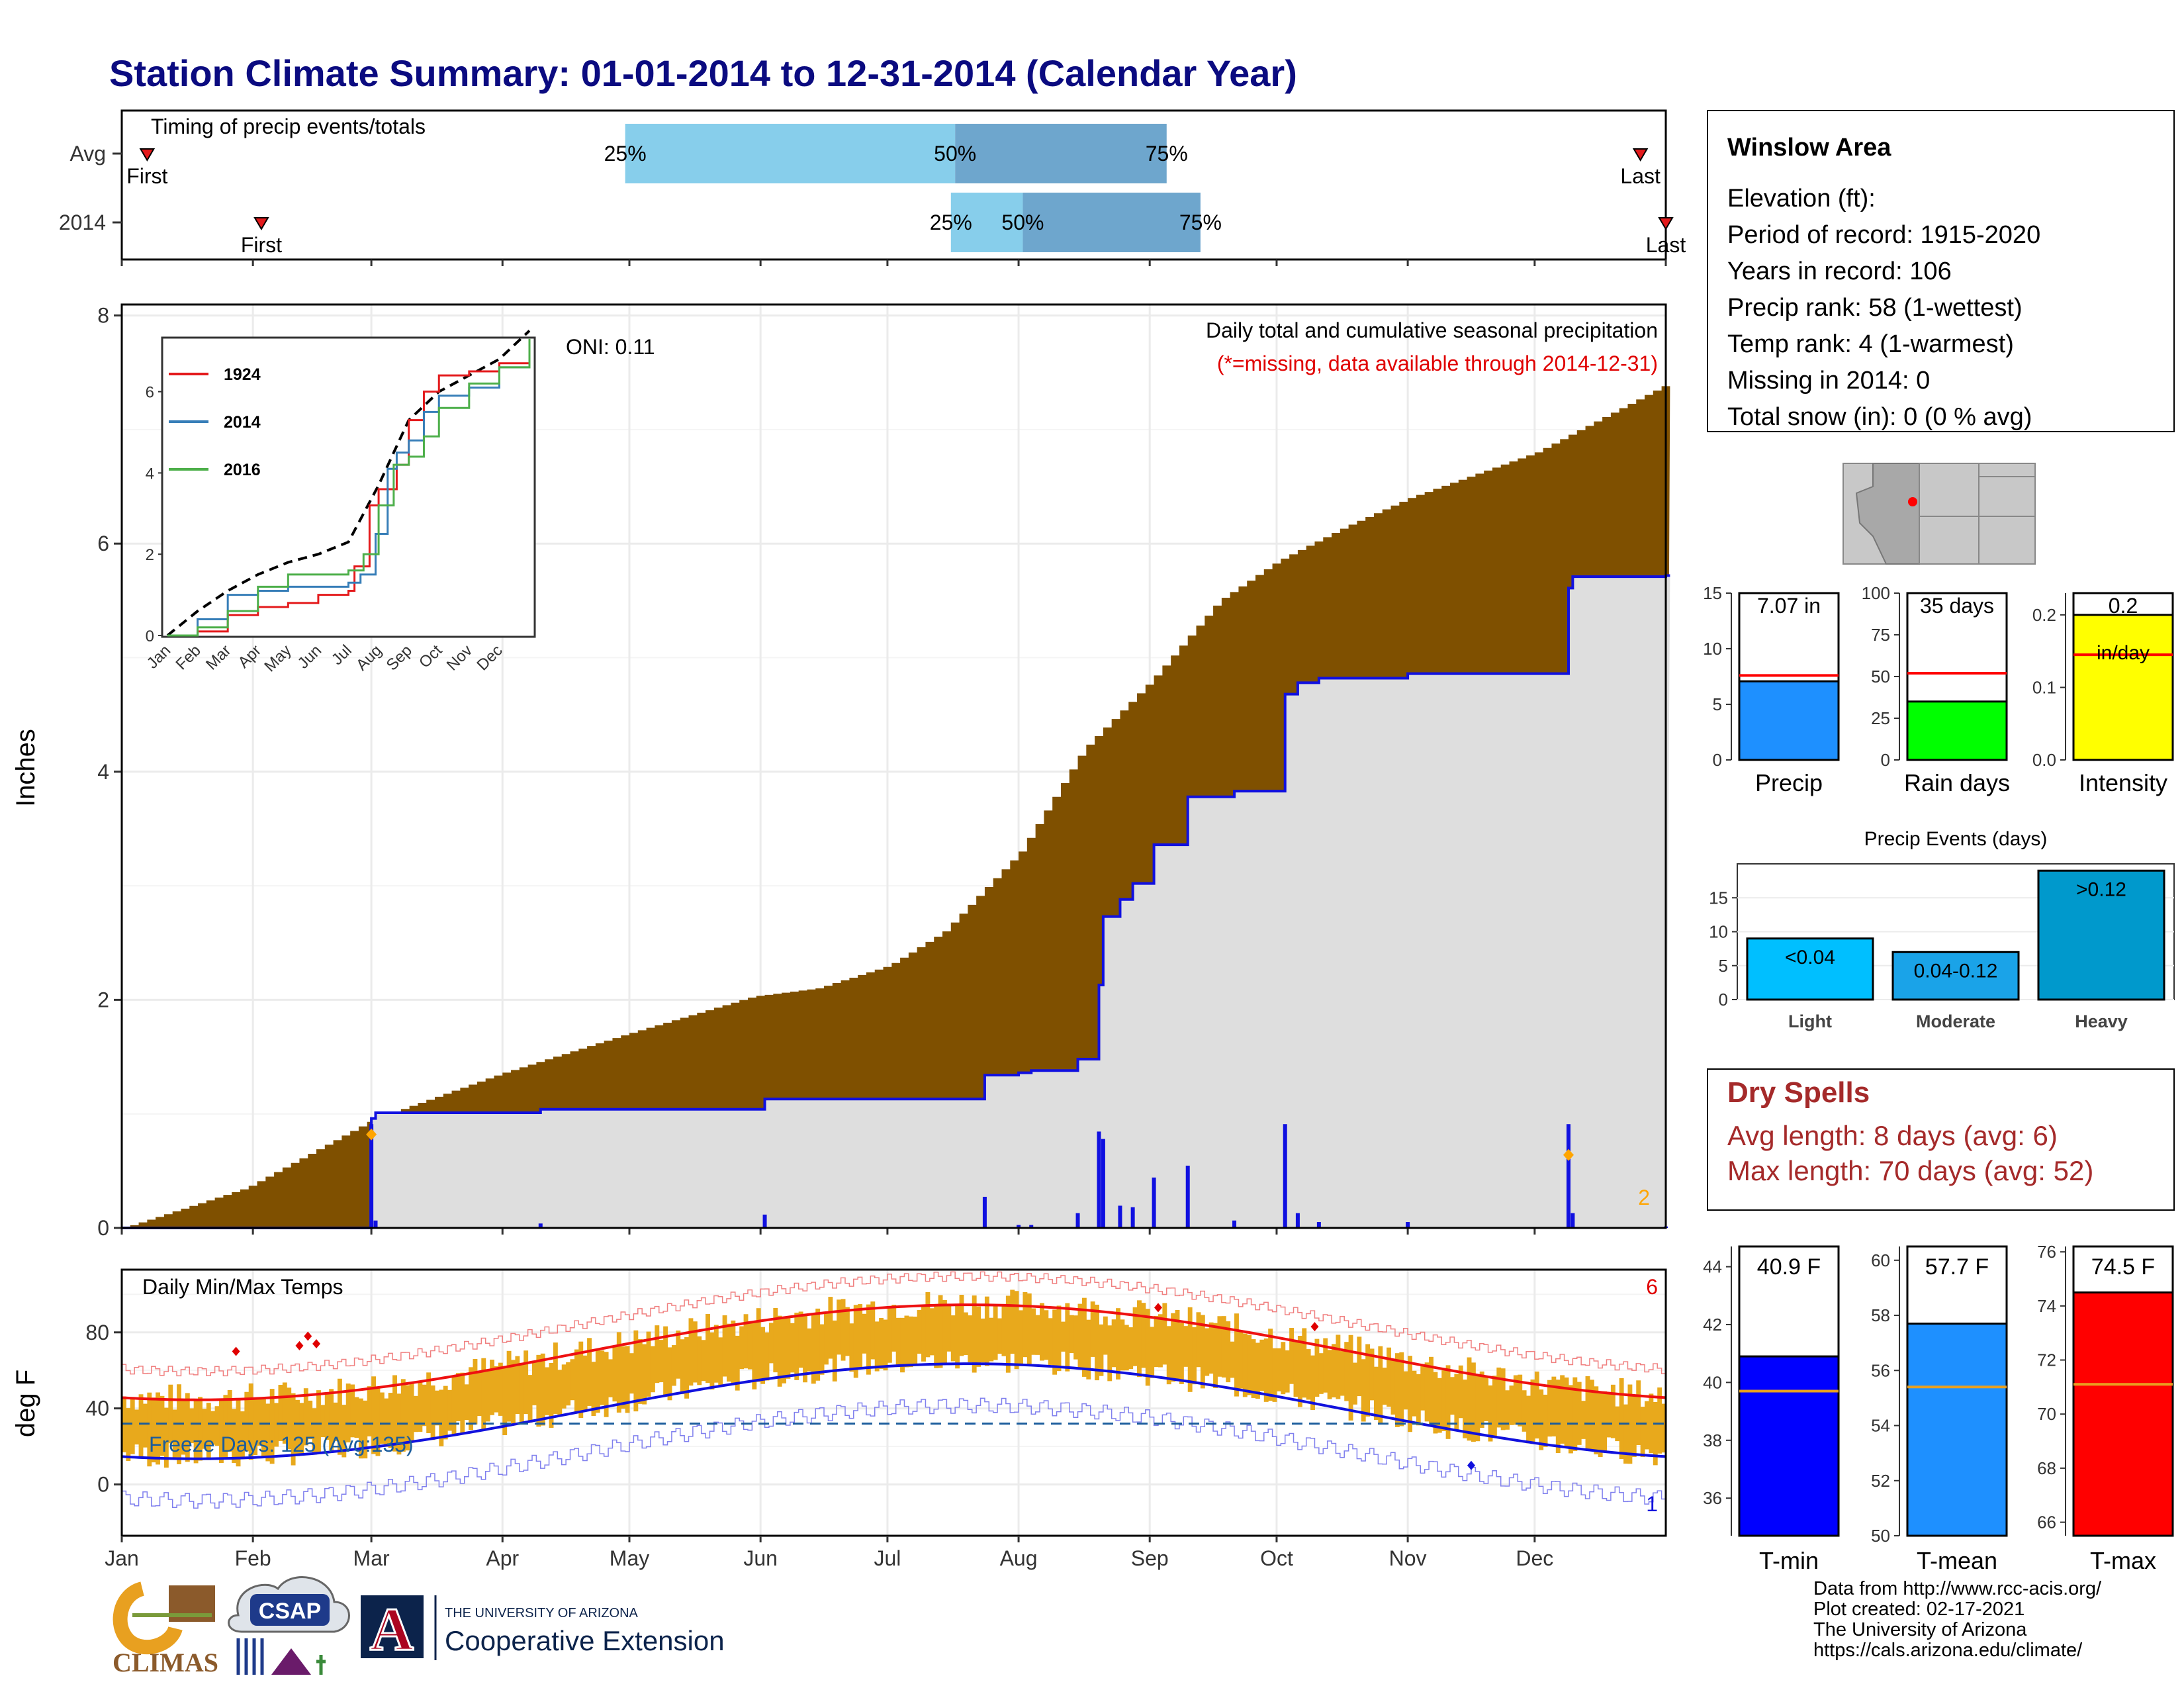 Image resolution: width=2184 pixels, height=1688 pixels. Describe the element at coordinates (1712, 649) in the screenshot. I see `summary-ytick-label: 10` at that location.